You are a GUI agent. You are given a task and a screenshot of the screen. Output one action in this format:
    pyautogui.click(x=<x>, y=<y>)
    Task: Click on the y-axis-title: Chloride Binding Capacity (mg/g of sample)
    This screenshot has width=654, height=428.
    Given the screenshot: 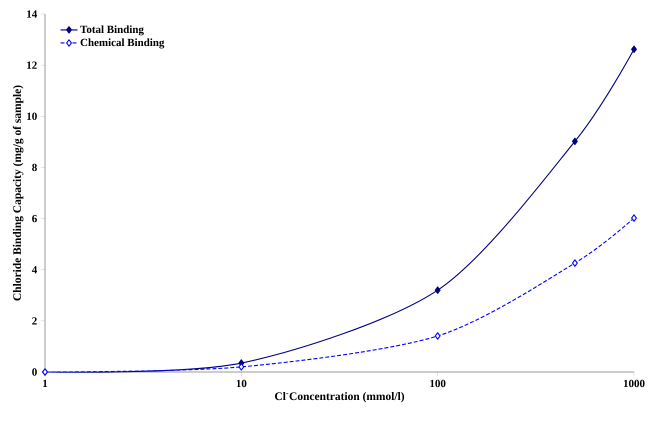 What is the action you would take?
    pyautogui.click(x=18, y=192)
    